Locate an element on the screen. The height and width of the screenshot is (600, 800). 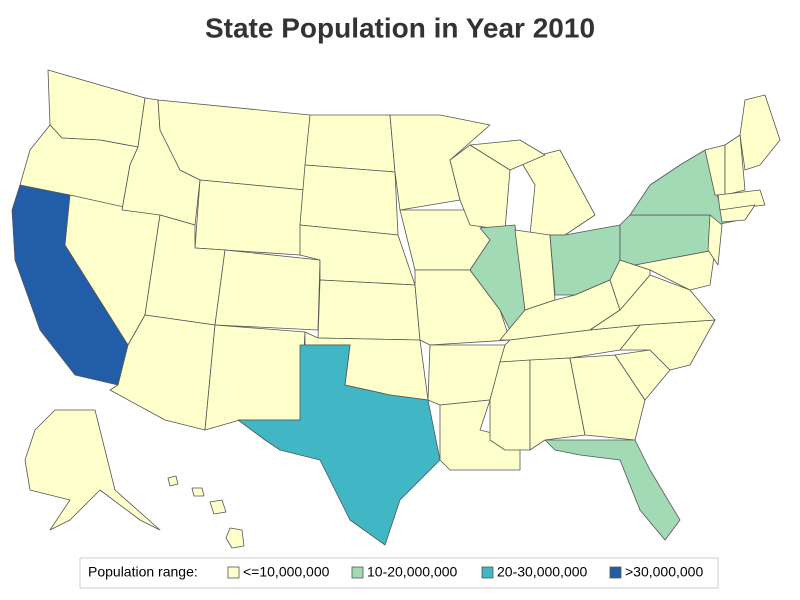
legend-label: <=10,000,000 is located at coordinates (286, 572).